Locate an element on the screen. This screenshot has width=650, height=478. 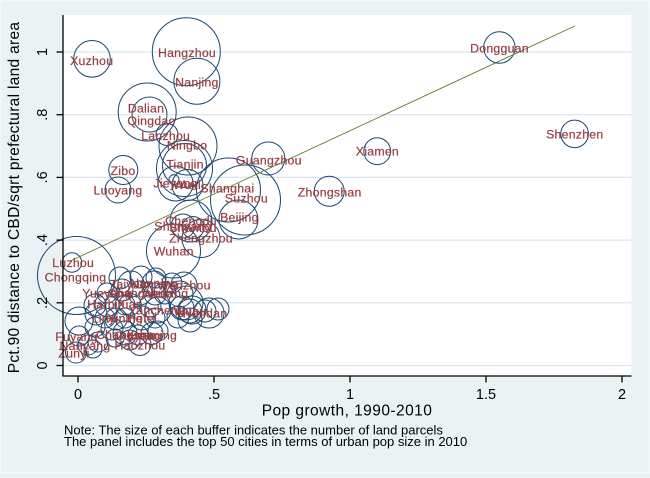
svg-text: Xuzhou is located at coordinates (91, 61).